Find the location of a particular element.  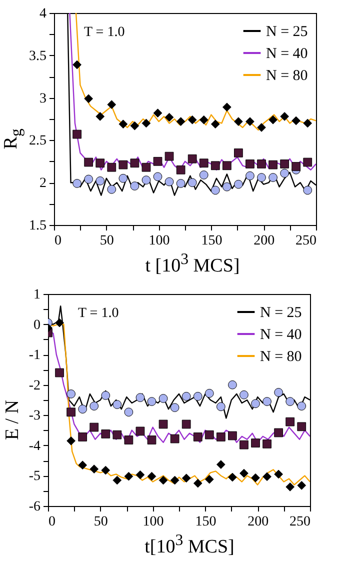

y-tick-label: 2 is located at coordinates (43, 184).